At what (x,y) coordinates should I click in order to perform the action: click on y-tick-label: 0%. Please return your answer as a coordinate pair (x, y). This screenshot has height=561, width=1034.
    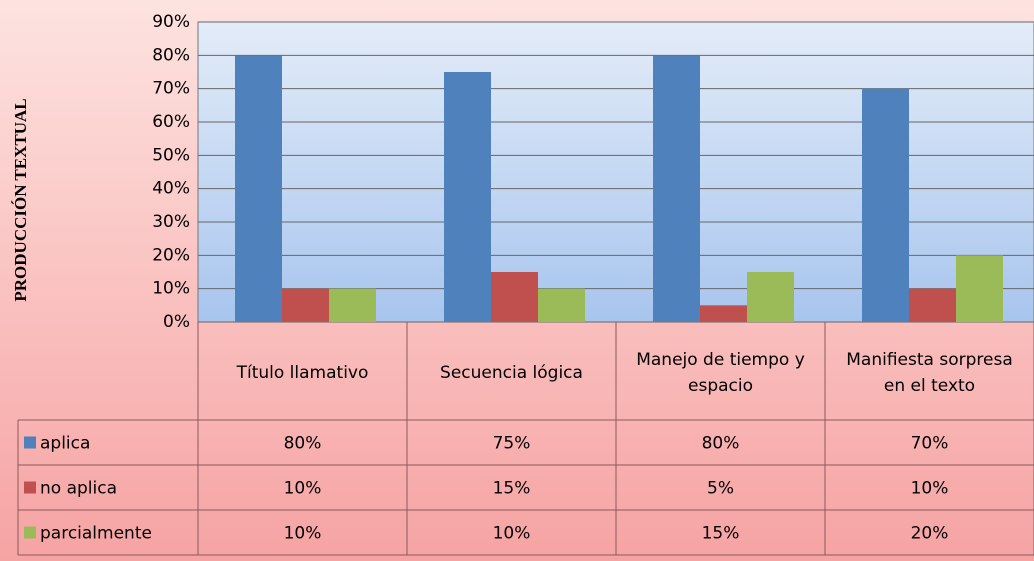
    Looking at the image, I should click on (176, 322).